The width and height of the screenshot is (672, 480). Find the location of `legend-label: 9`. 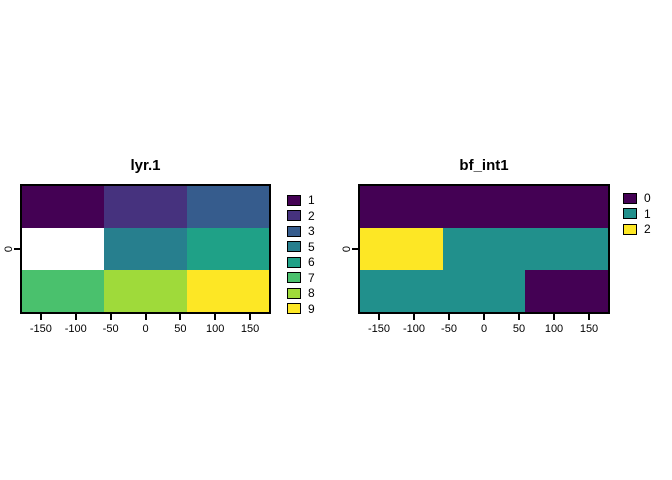

legend-label: 9 is located at coordinates (311, 308).